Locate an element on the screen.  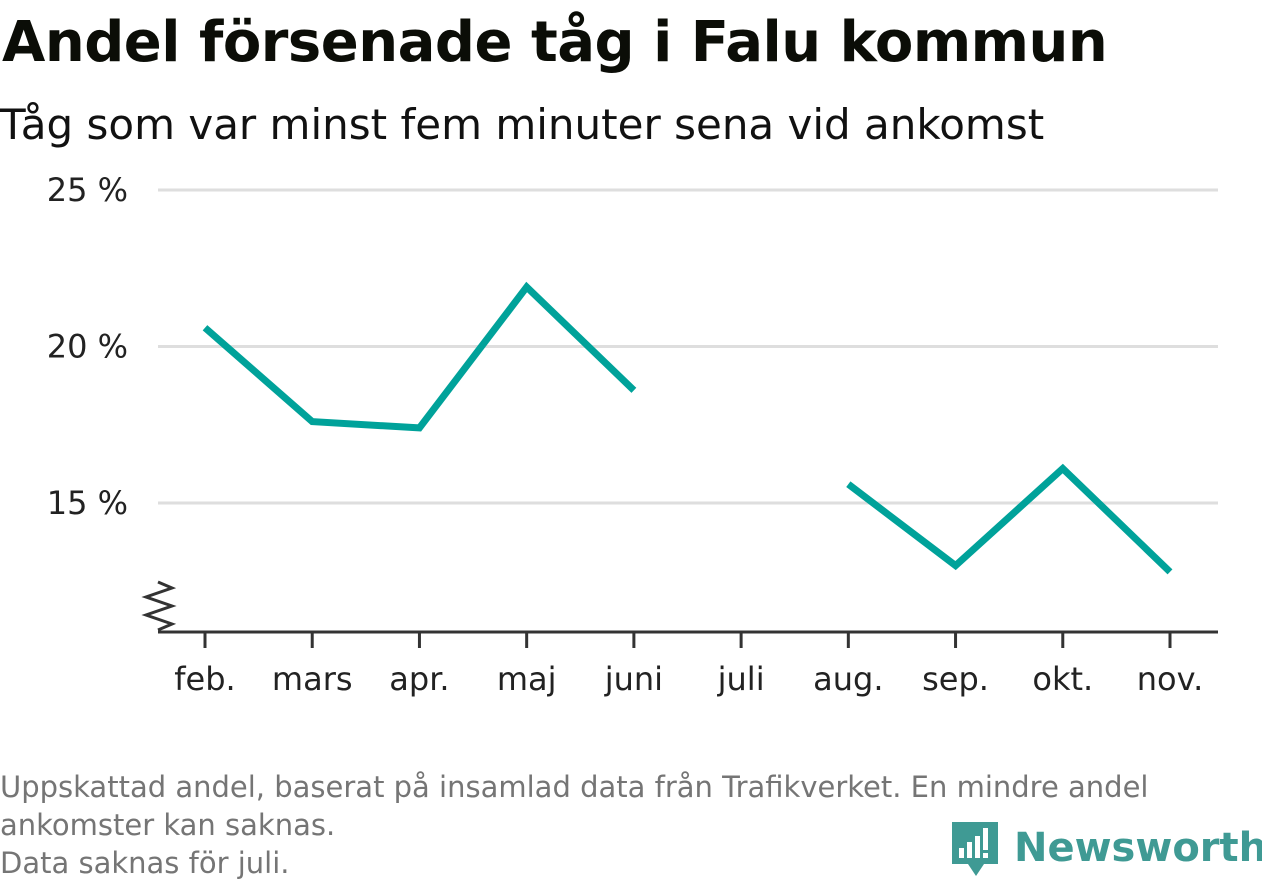
newsworthy-logo-icon is located at coordinates (975, 849).